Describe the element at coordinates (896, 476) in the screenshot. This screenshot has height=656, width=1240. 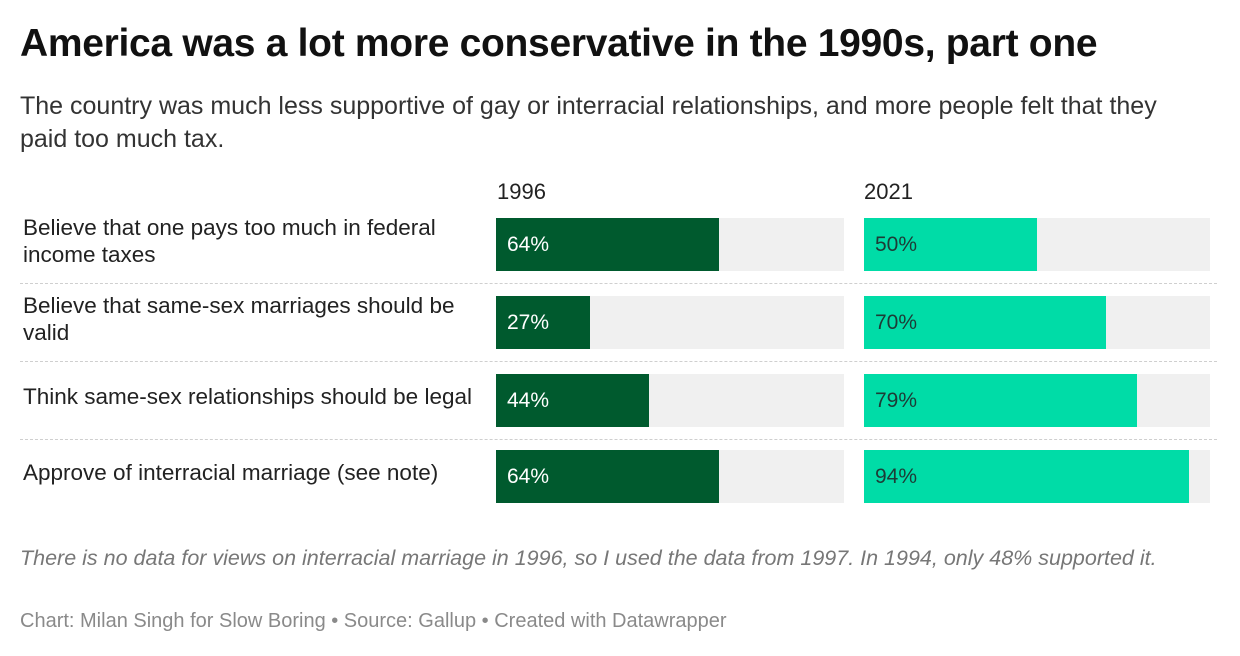
I see `bar-value-label-2021: 94%` at that location.